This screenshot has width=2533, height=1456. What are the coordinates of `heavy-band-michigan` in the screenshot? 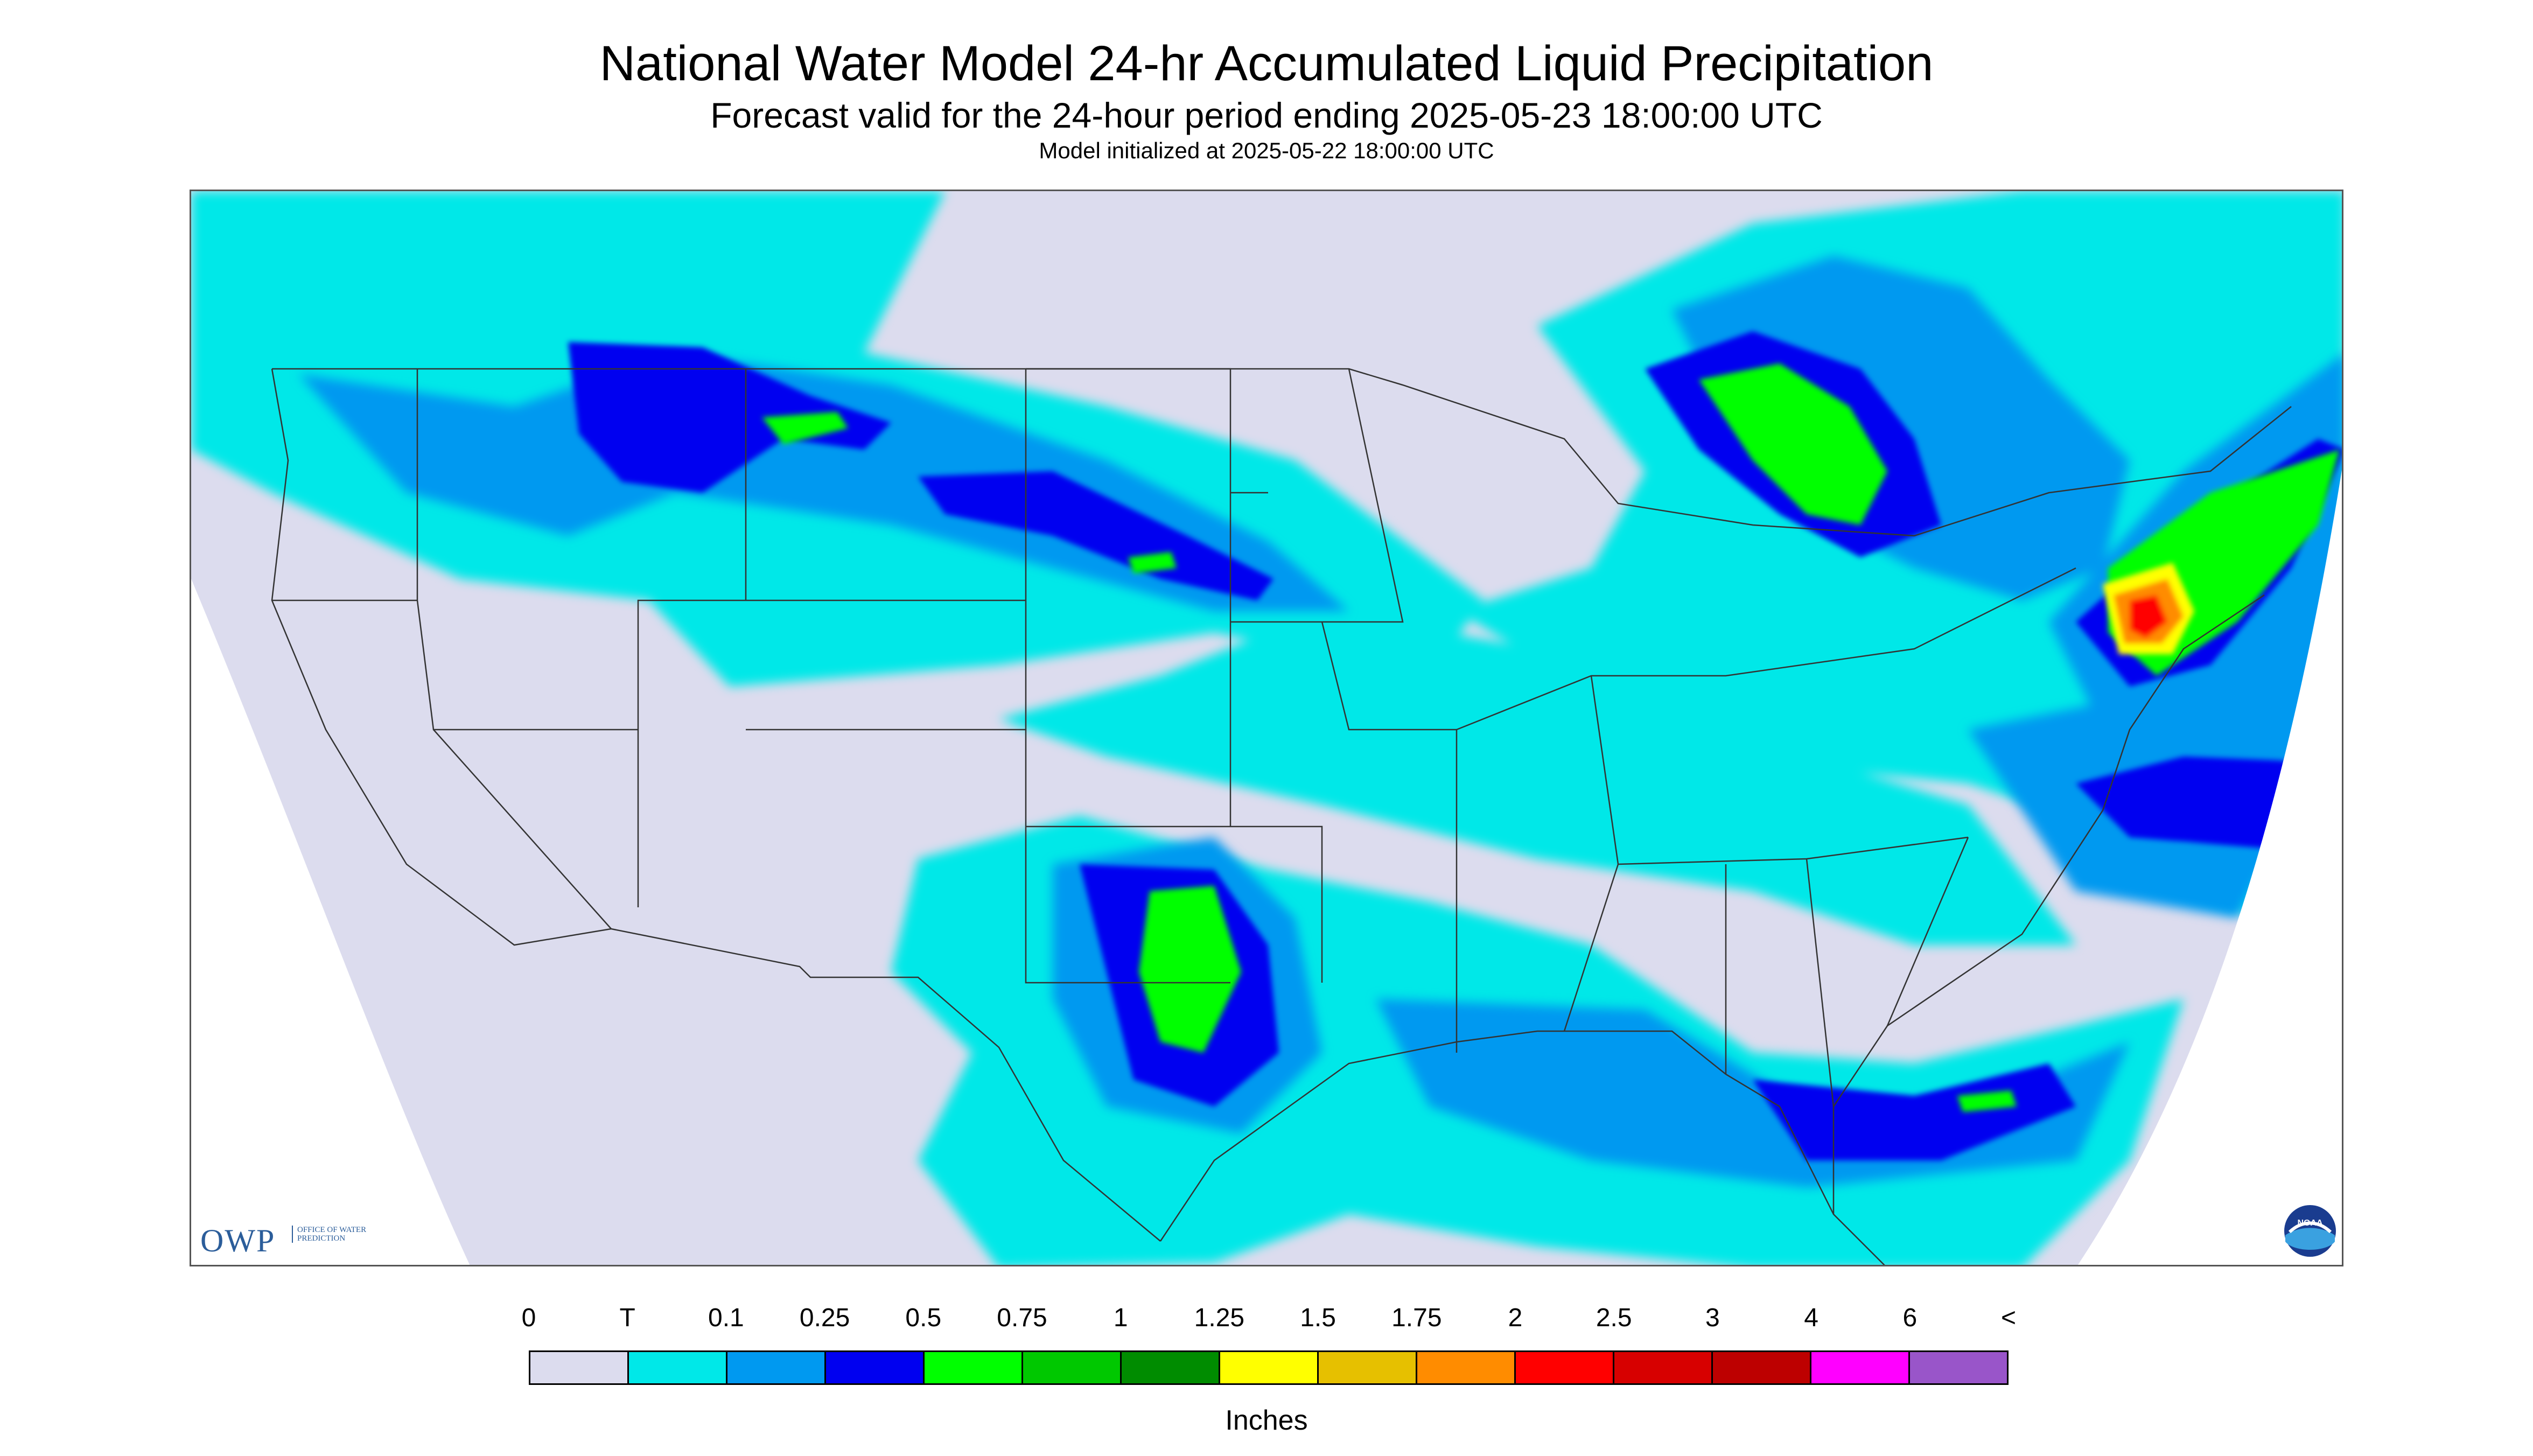 It's located at (1793, 444).